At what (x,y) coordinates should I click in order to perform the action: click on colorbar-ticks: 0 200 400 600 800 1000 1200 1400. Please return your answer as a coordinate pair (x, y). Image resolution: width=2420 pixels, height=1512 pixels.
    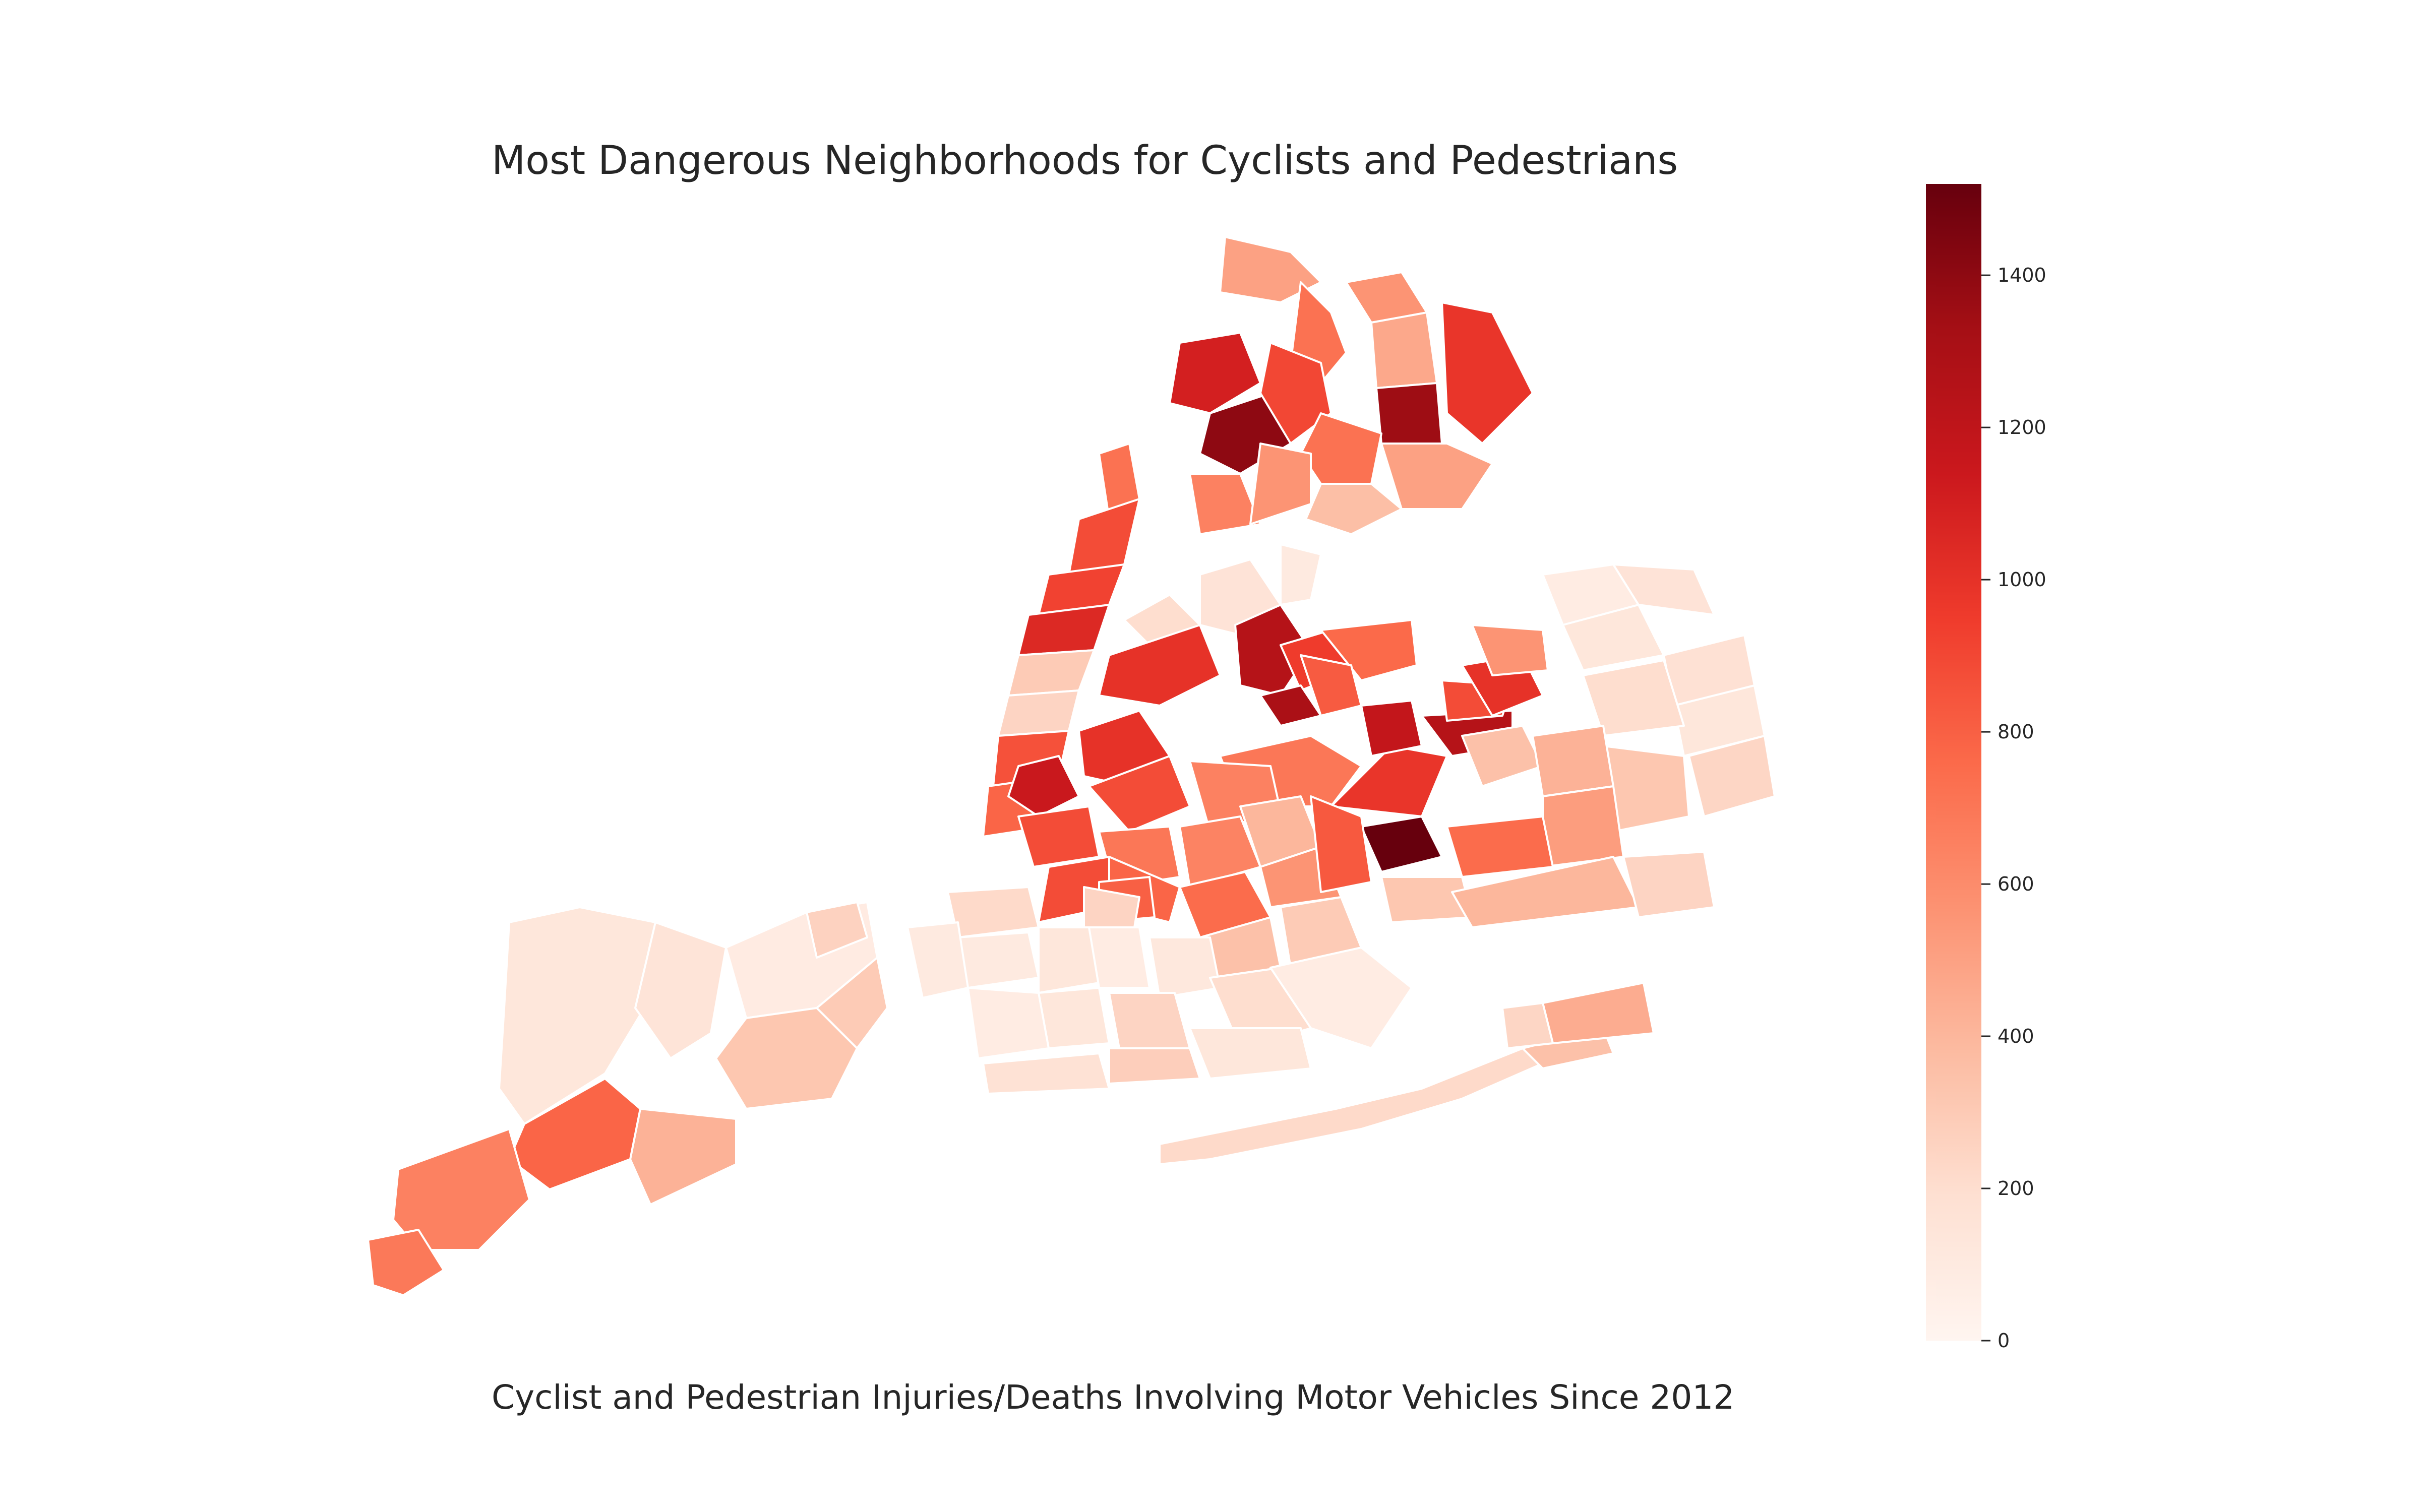
    Looking at the image, I should click on (2013, 808).